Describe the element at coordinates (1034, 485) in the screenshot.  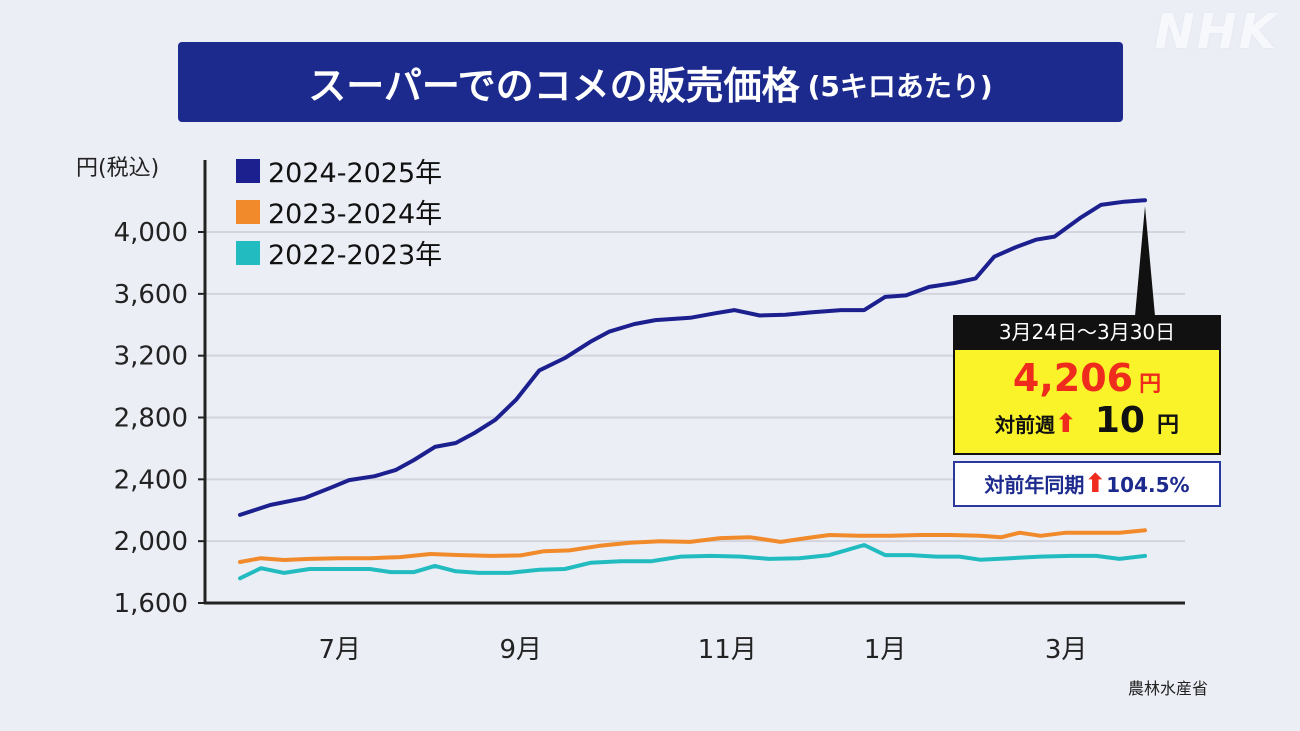
I see `year-change-label: 対前年同期` at that location.